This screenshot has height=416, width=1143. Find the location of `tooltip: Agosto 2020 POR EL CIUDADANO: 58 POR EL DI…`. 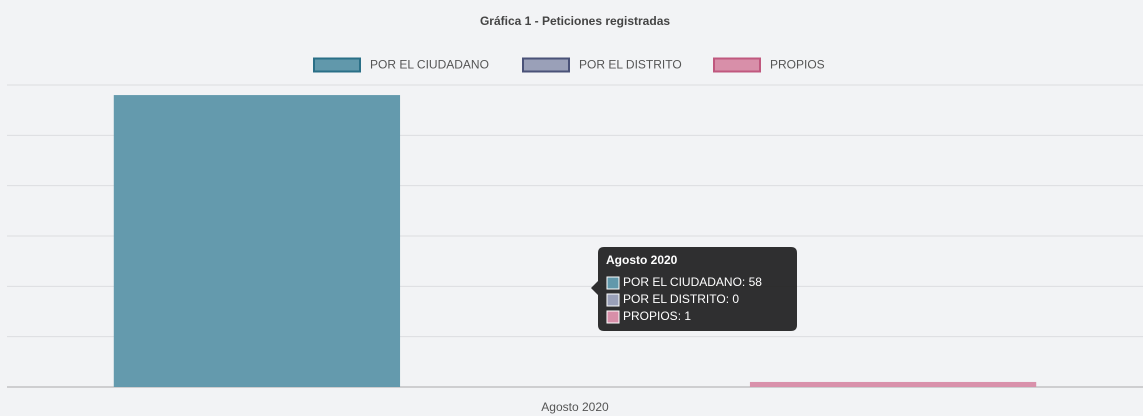

tooltip: Agosto 2020 POR EL CIUDADANO: 58 POR EL DI… is located at coordinates (694, 289).